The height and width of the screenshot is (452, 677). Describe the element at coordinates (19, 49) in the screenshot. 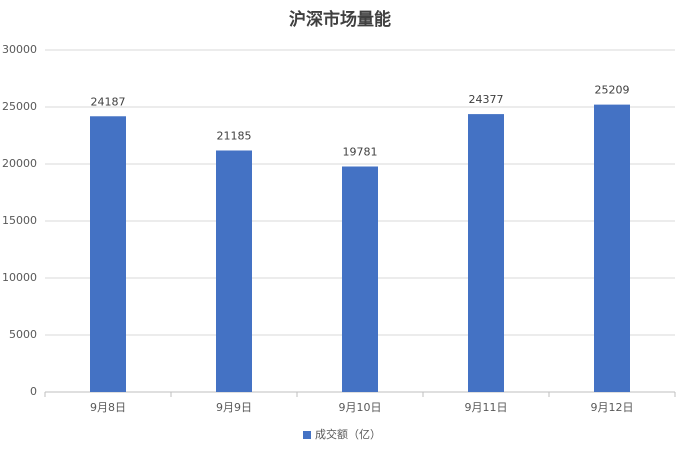

I see `y-tick-label: 30000` at that location.